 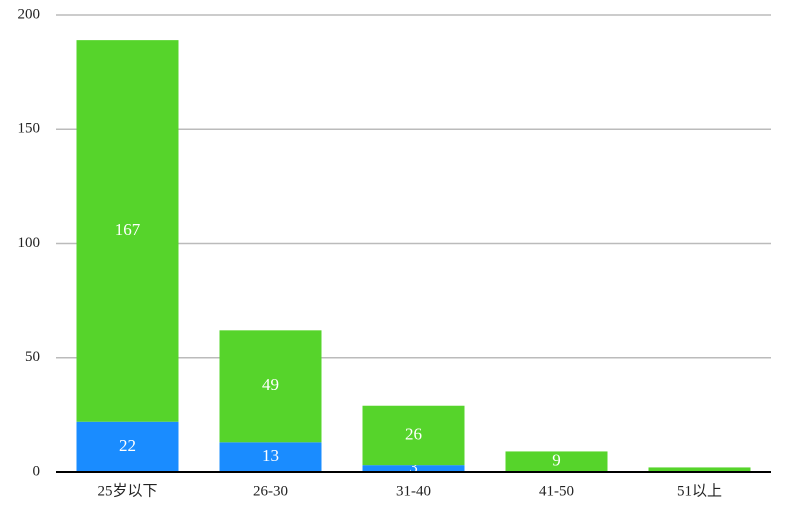 I want to click on data-label: 167, so click(x=128, y=229).